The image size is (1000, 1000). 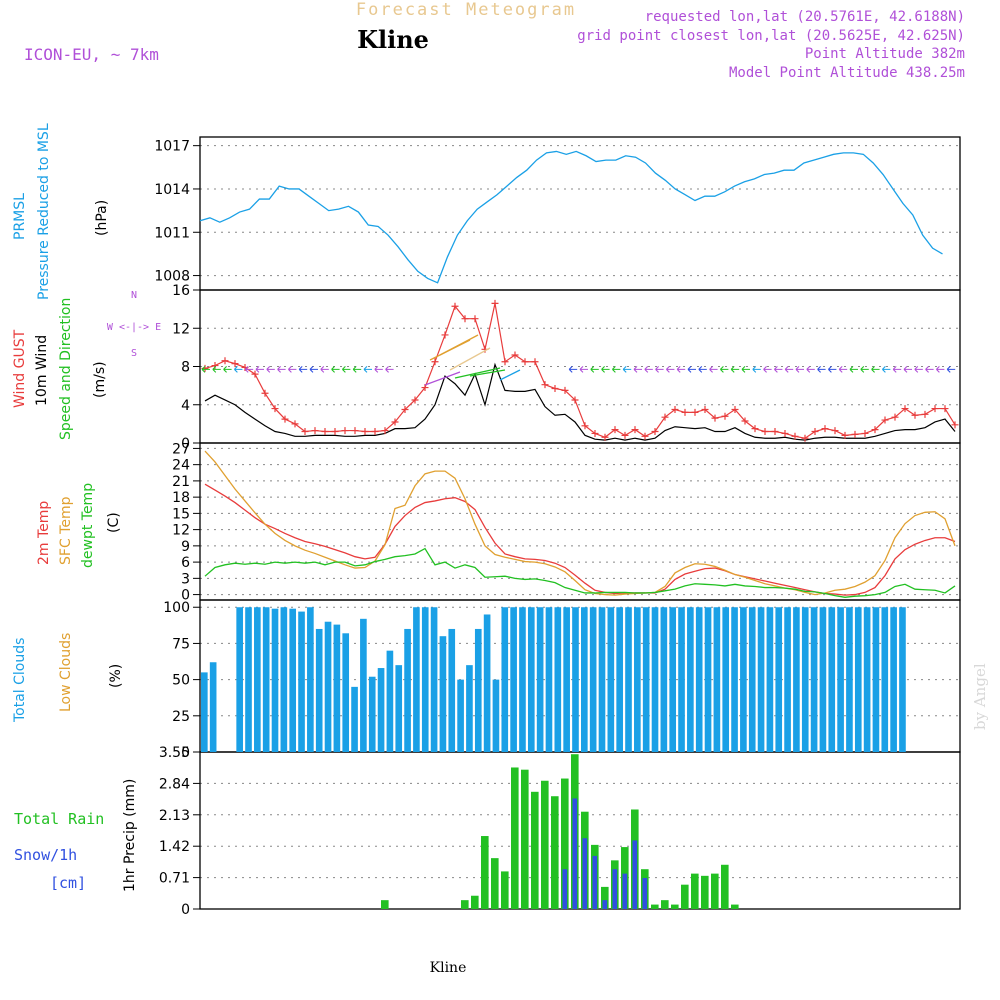 I want to click on precip-unit: 1hr Precip (mm), so click(x=130, y=835).